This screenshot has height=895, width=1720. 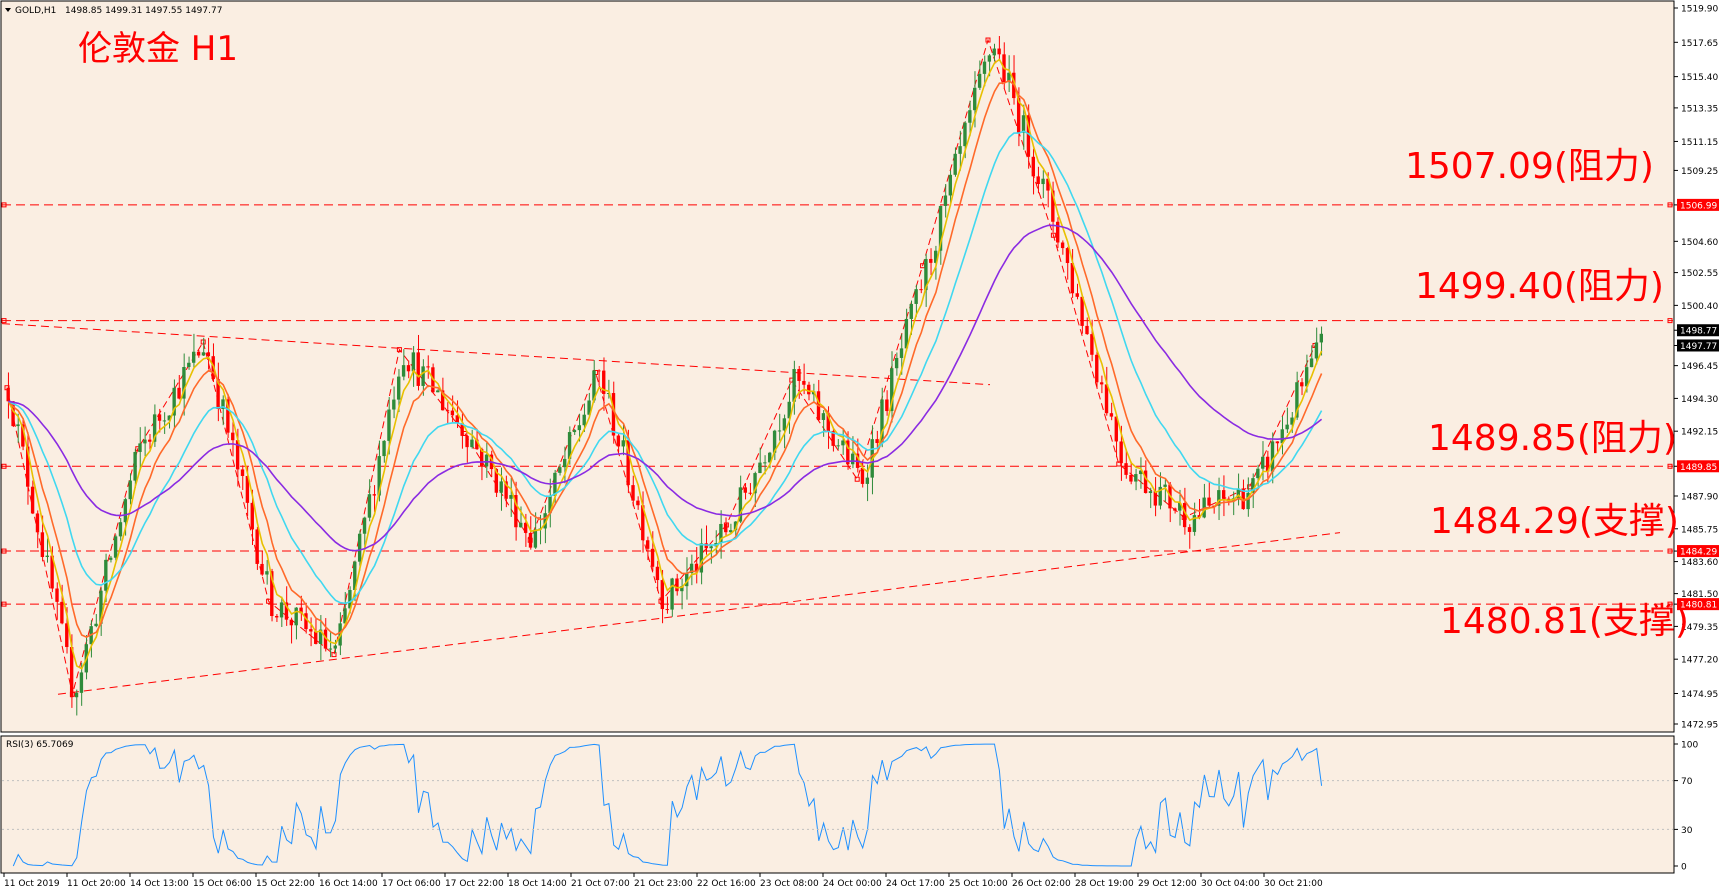 What do you see at coordinates (1699, 172) in the screenshot?
I see `price-tick-label: 1509.25` at bounding box center [1699, 172].